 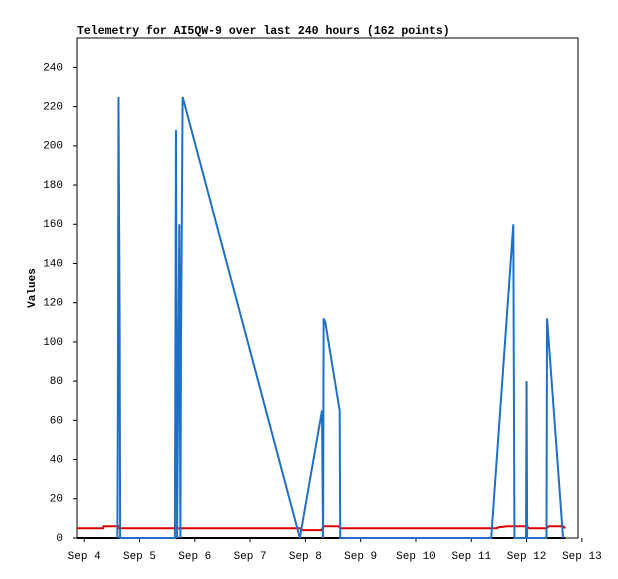 I want to click on y-tick-label: 240, so click(x=53, y=68).